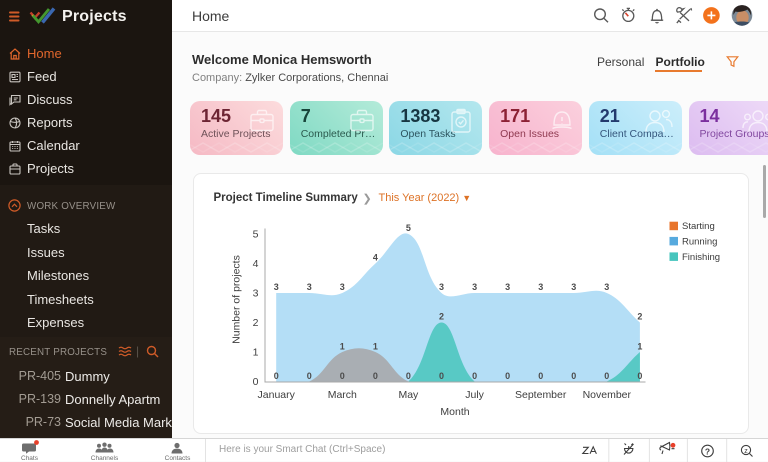 The height and width of the screenshot is (462, 768). What do you see at coordinates (454, 412) in the screenshot?
I see `svg-text: Month` at bounding box center [454, 412].